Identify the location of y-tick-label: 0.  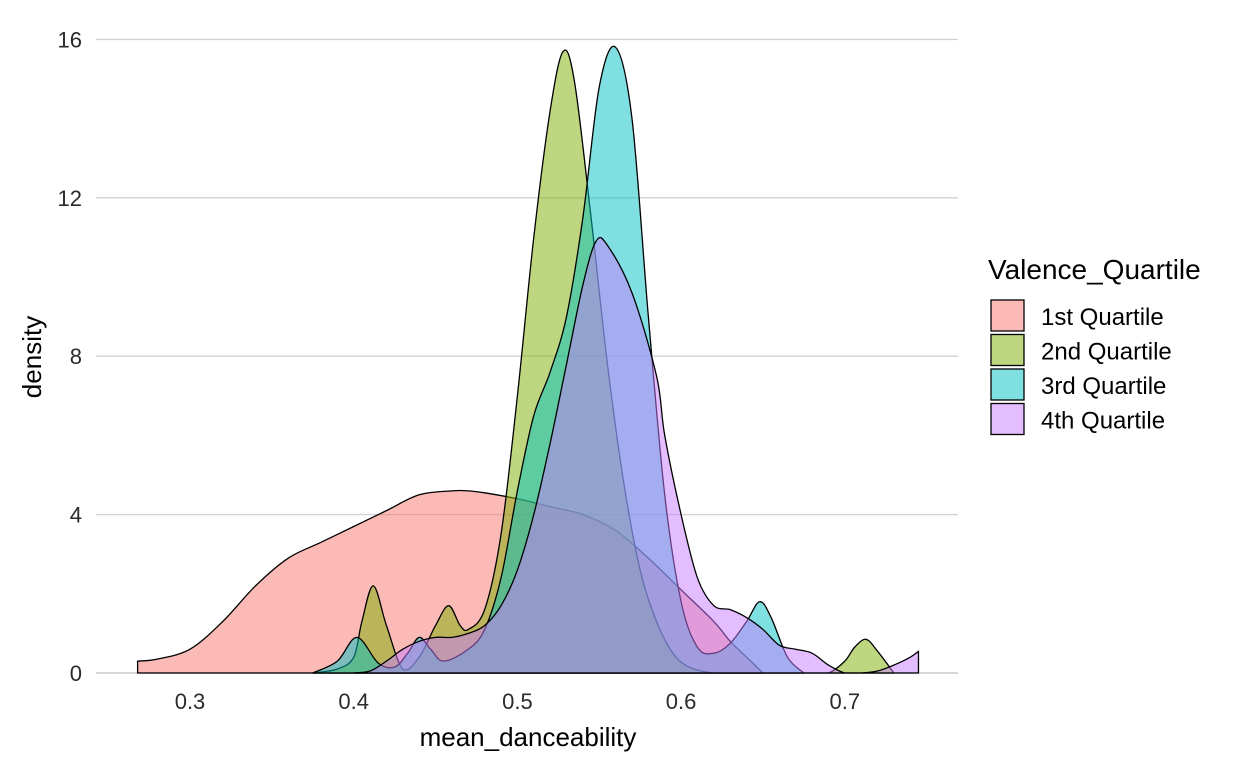
(76, 673).